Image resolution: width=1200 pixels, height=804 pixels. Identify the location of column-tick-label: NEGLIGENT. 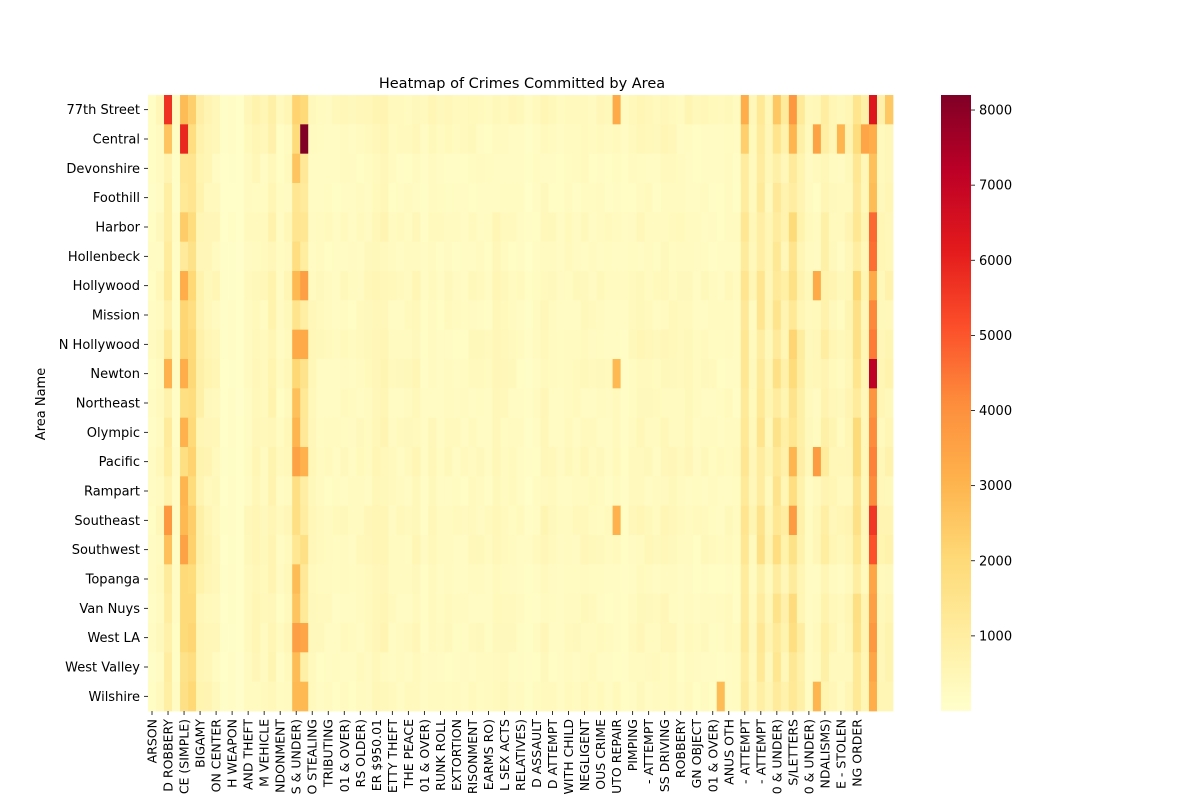
(584, 755).